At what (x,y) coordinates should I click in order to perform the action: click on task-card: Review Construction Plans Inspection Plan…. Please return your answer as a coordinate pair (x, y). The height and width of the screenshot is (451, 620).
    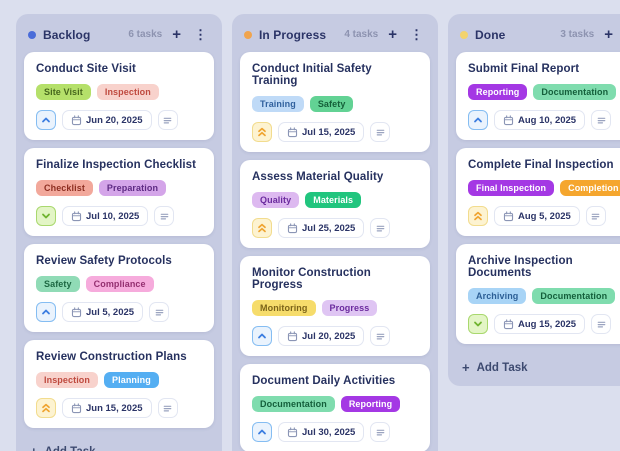
    Looking at the image, I should click on (119, 384).